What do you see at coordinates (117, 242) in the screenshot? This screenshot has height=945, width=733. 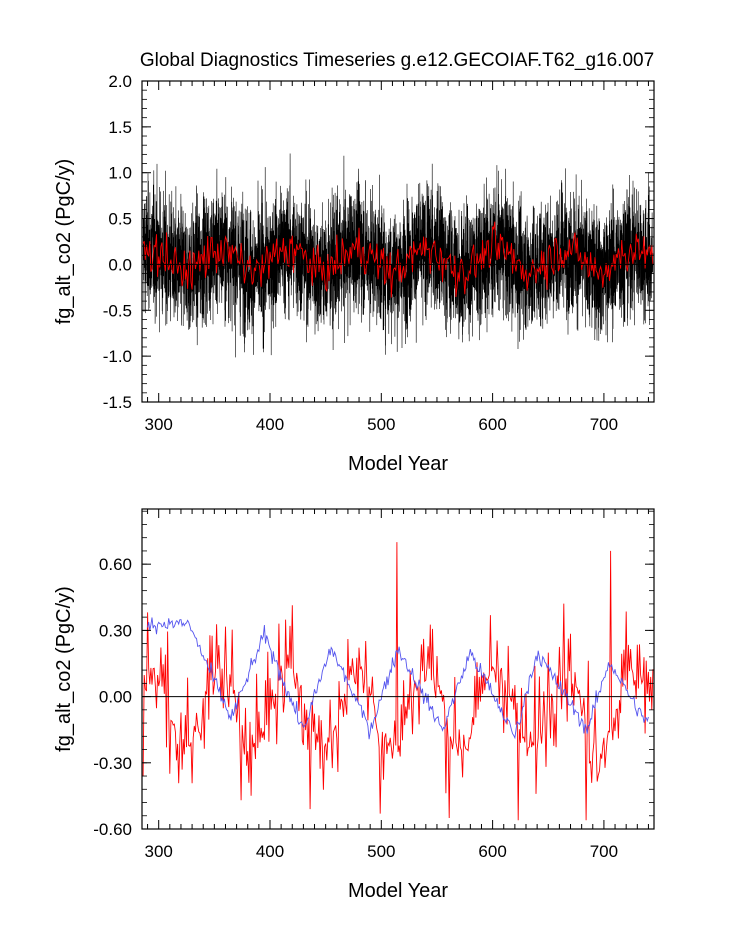 I see `y-tick-labels: -1.5 -1.0 -0.5 0.0 0.5 1.0 1.5 2.0` at bounding box center [117, 242].